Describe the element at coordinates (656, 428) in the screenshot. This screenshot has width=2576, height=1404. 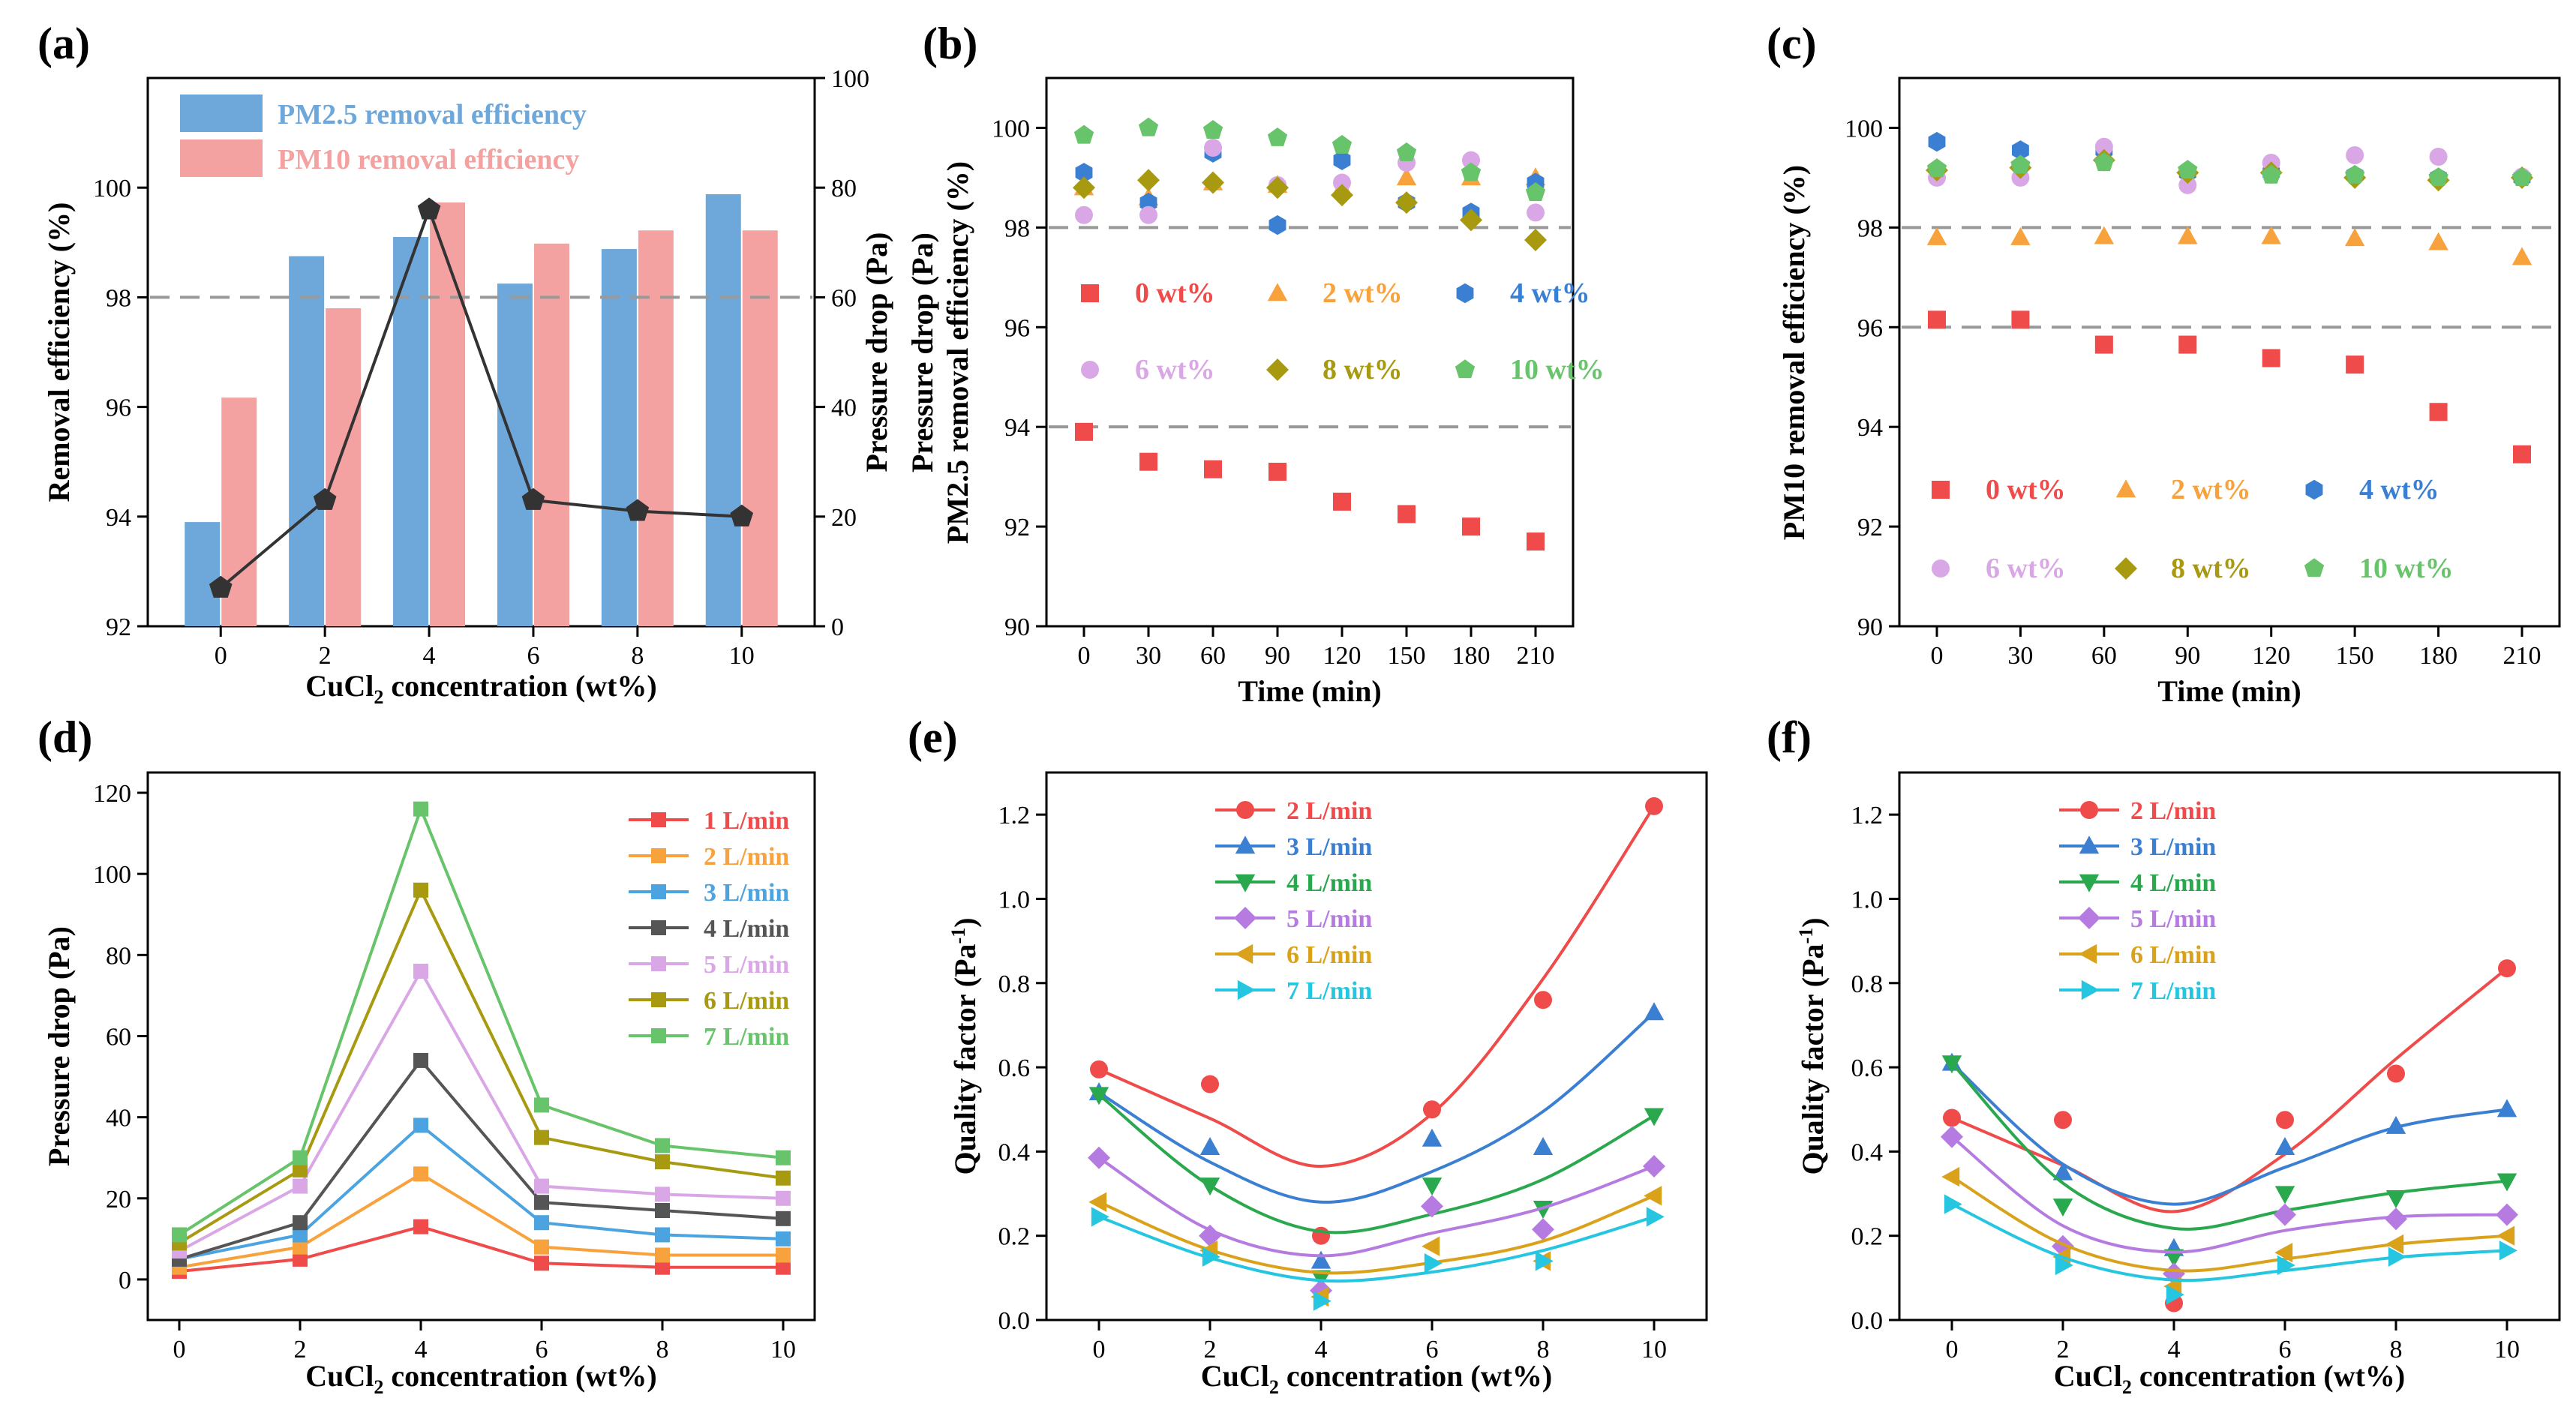
I see `bar-pm10` at that location.